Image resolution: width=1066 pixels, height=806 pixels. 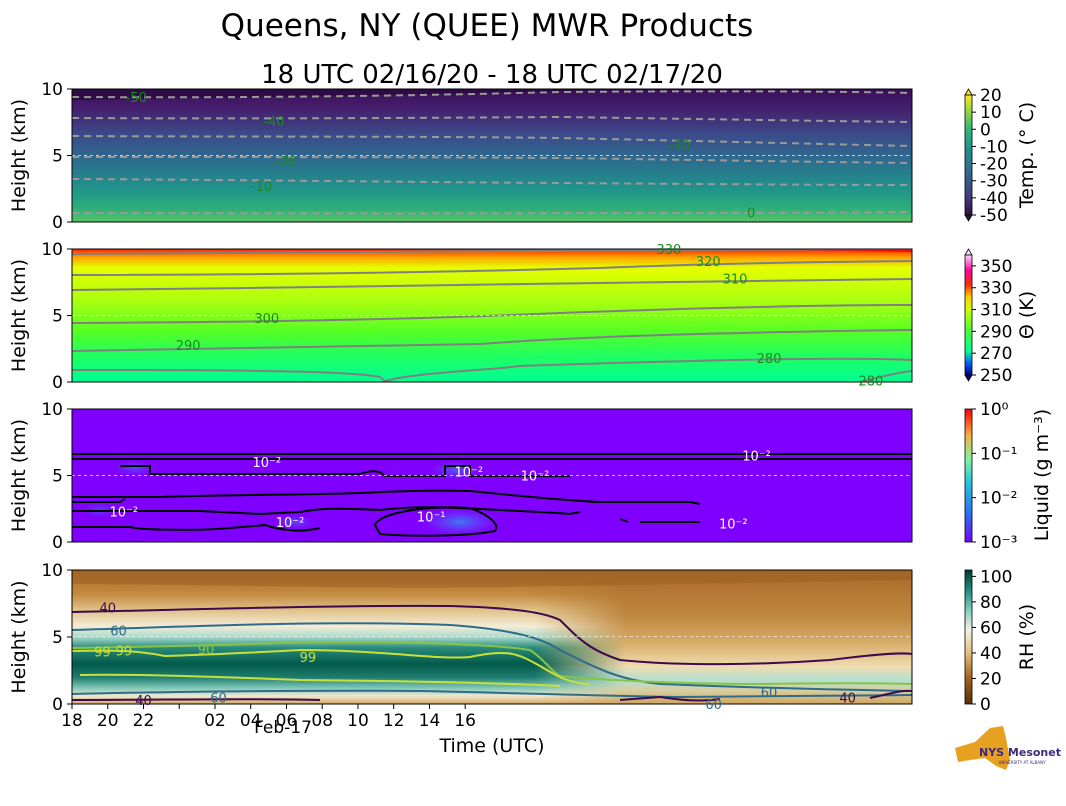 I want to click on colorbar-tick-label: 10, so click(x=991, y=113).